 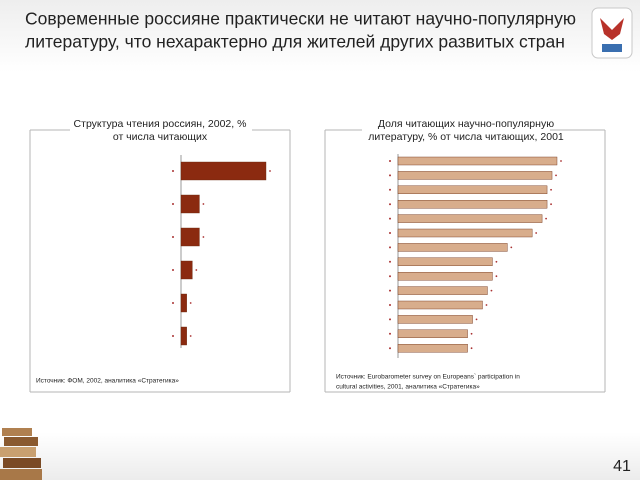 What do you see at coordinates (160, 137) in the screenshot?
I see `chart-title: от числа читающих` at bounding box center [160, 137].